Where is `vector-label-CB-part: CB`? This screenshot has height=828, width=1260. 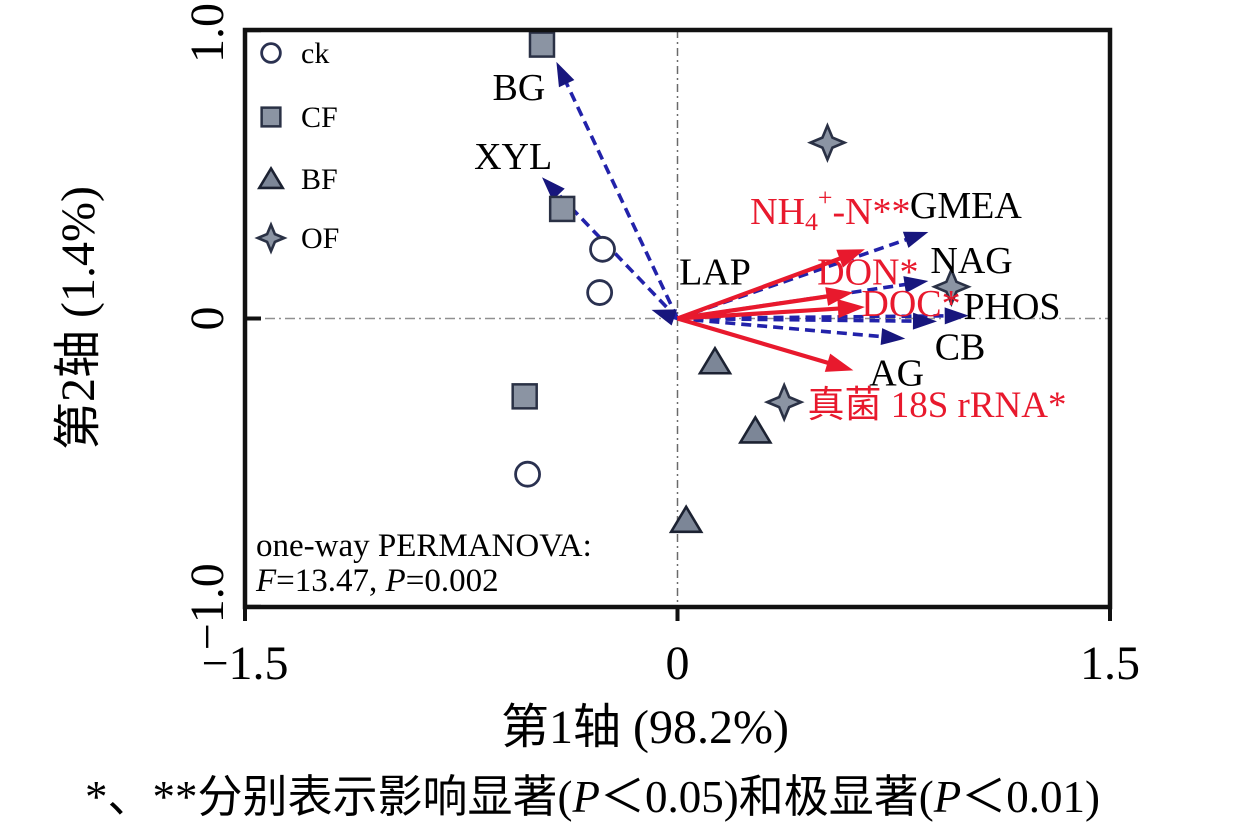 vector-label-CB-part: CB is located at coordinates (960, 347).